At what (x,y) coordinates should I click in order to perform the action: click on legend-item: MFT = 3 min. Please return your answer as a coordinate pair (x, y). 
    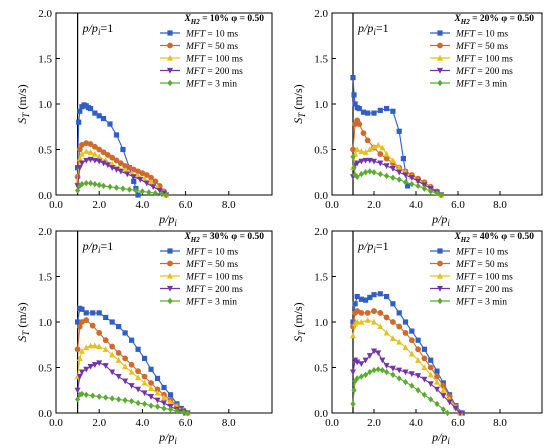
    Looking at the image, I should click on (468, 85).